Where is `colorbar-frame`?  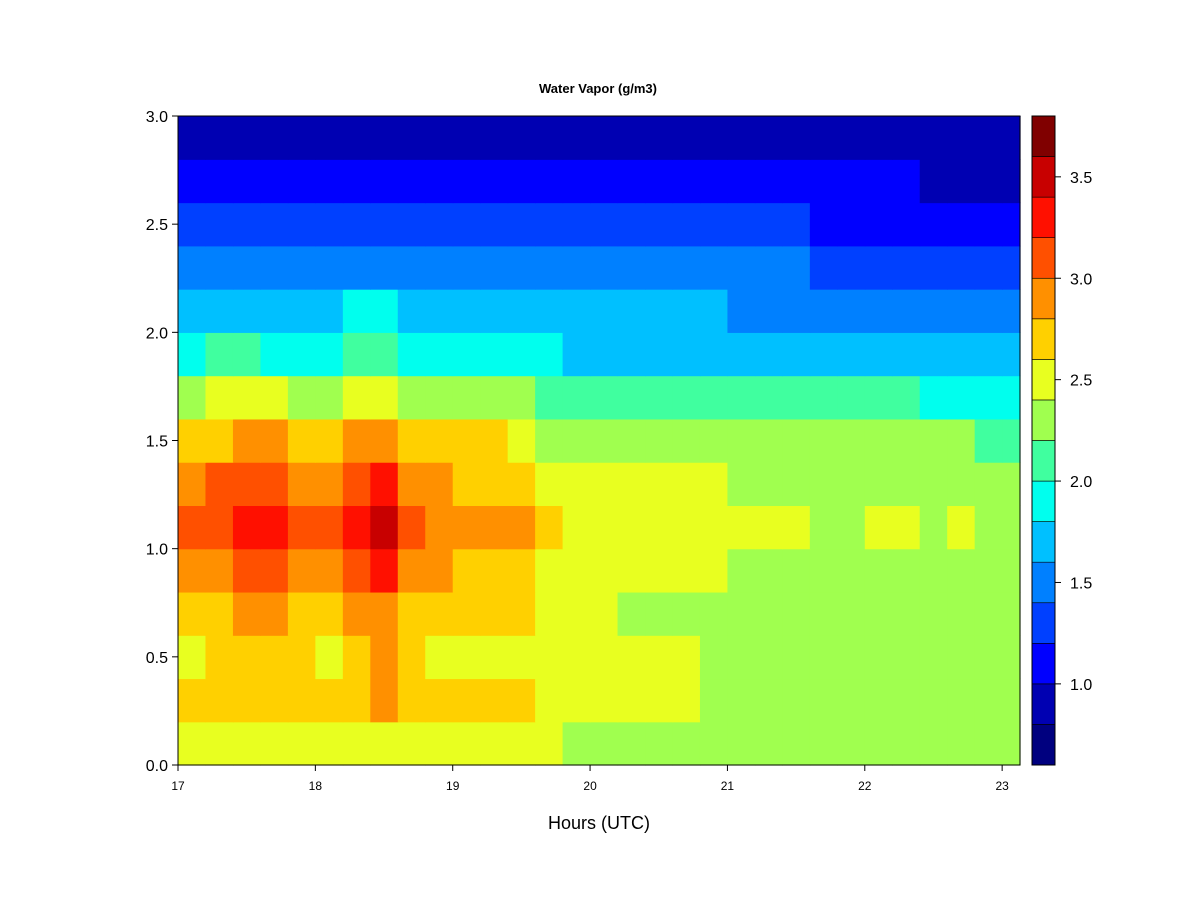
colorbar-frame is located at coordinates (1043, 440).